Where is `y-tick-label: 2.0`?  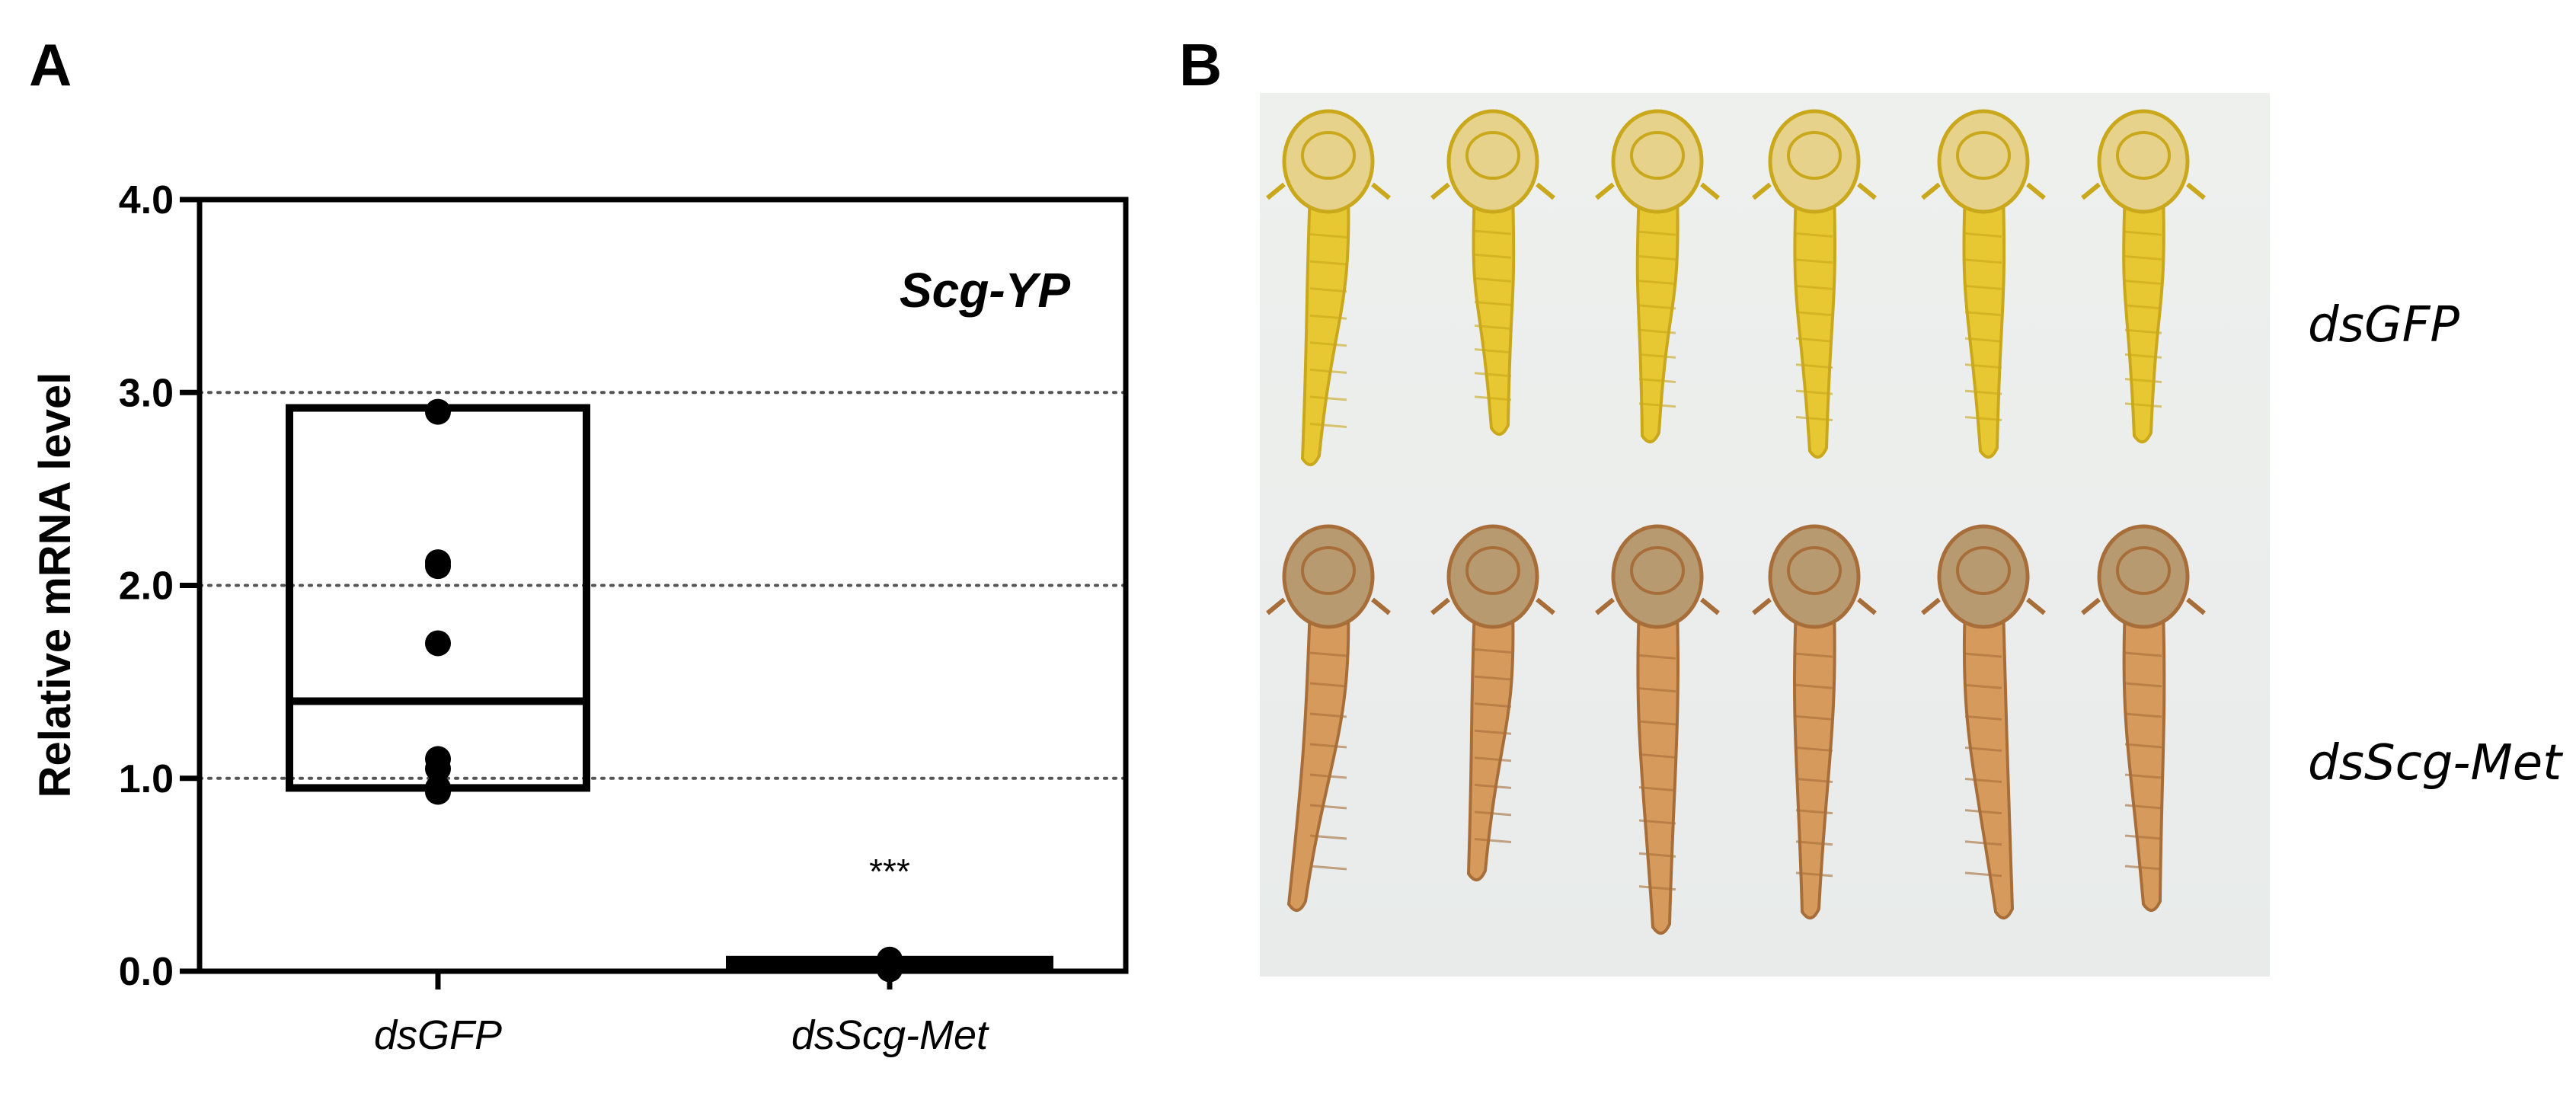 y-tick-label: 2.0 is located at coordinates (146, 586).